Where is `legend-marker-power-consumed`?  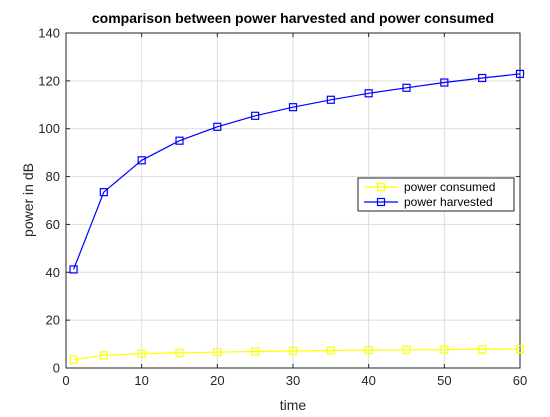
legend-marker-power-consumed is located at coordinates (381, 187).